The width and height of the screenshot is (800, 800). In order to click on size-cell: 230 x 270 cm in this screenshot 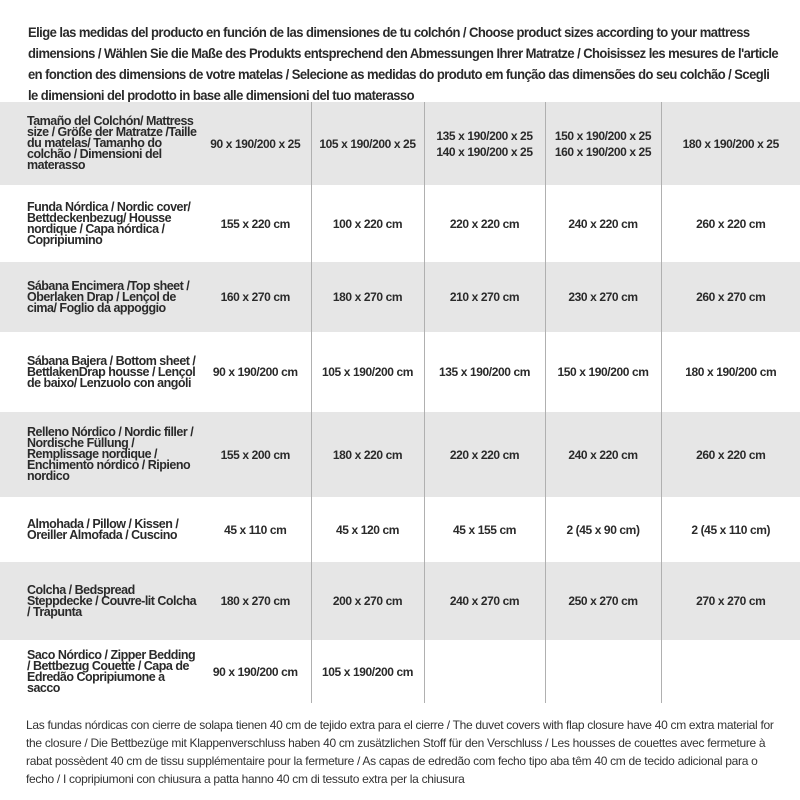, I will do `click(602, 297)`.